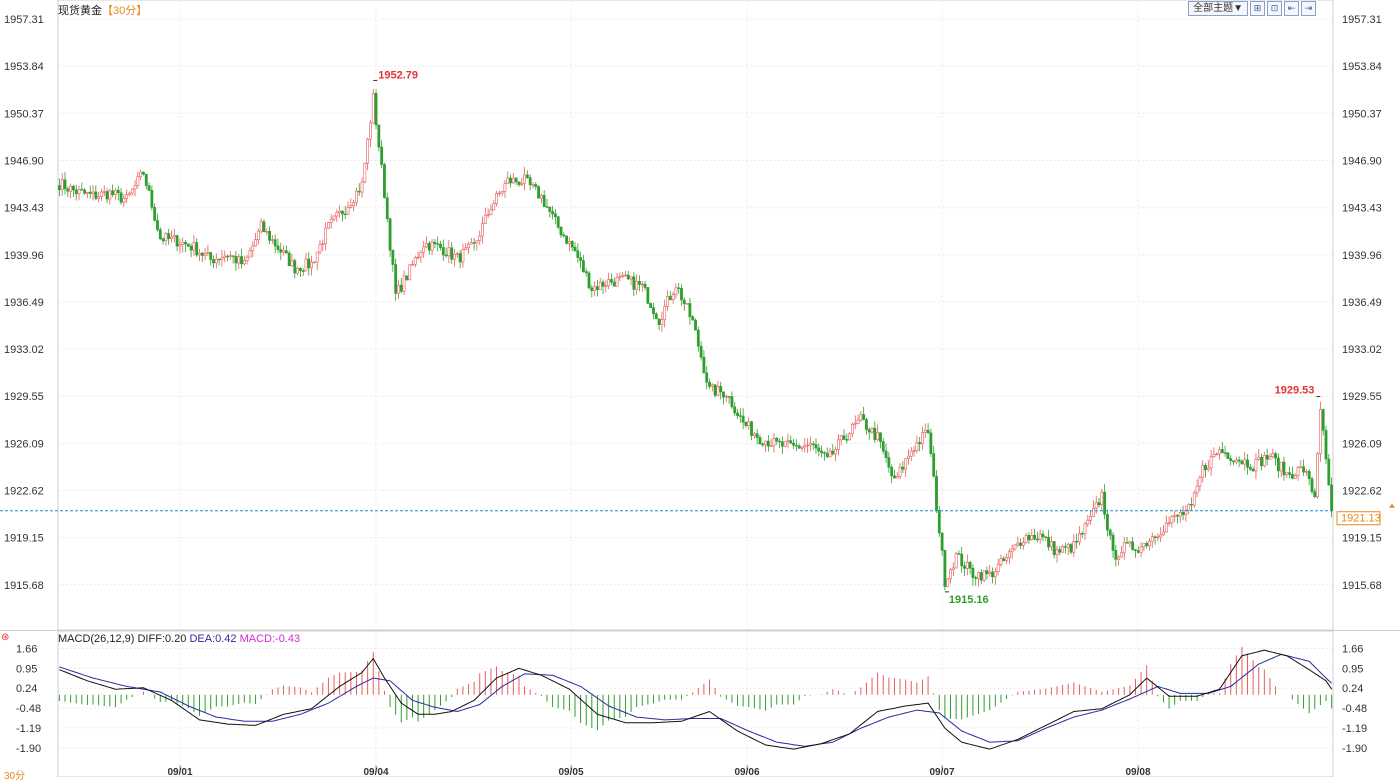  What do you see at coordinates (1354, 749) in the screenshot?
I see `macd-axis-label-right: -1.90` at bounding box center [1354, 749].